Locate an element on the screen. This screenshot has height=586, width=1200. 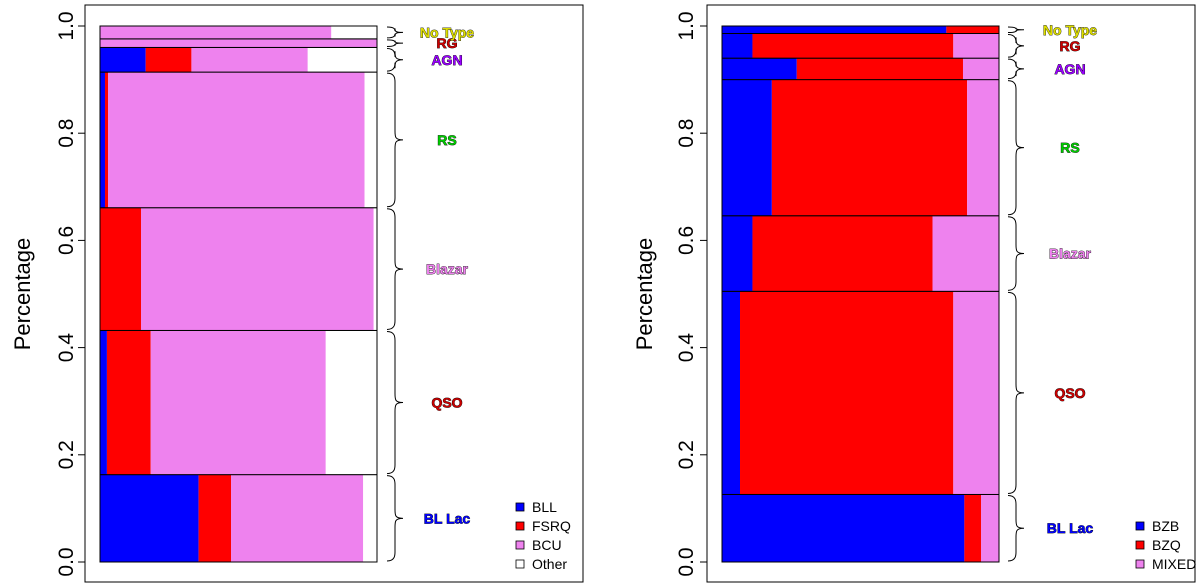
cell-no-type-bzb is located at coordinates (834, 30).